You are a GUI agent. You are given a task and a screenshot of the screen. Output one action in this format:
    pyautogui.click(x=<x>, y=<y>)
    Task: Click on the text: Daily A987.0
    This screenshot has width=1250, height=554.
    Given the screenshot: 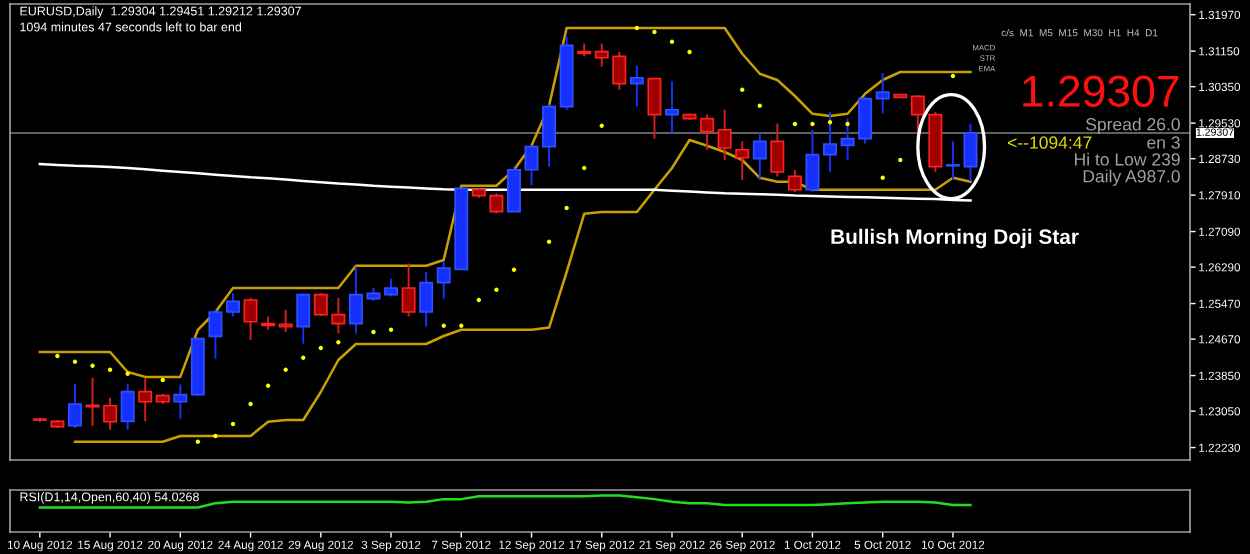 What is the action you would take?
    pyautogui.click(x=1131, y=177)
    